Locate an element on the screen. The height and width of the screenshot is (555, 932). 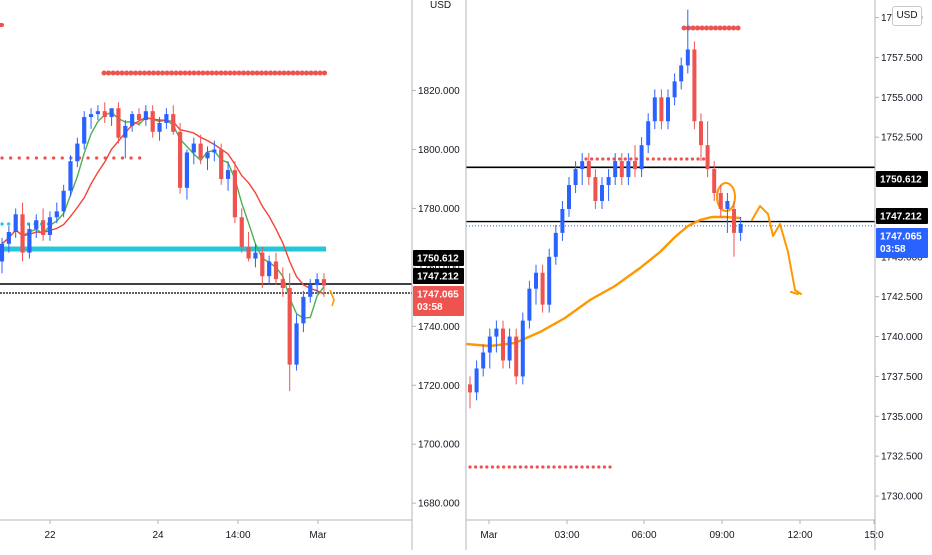
price-tag-label: 1747.212 is located at coordinates (438, 277).